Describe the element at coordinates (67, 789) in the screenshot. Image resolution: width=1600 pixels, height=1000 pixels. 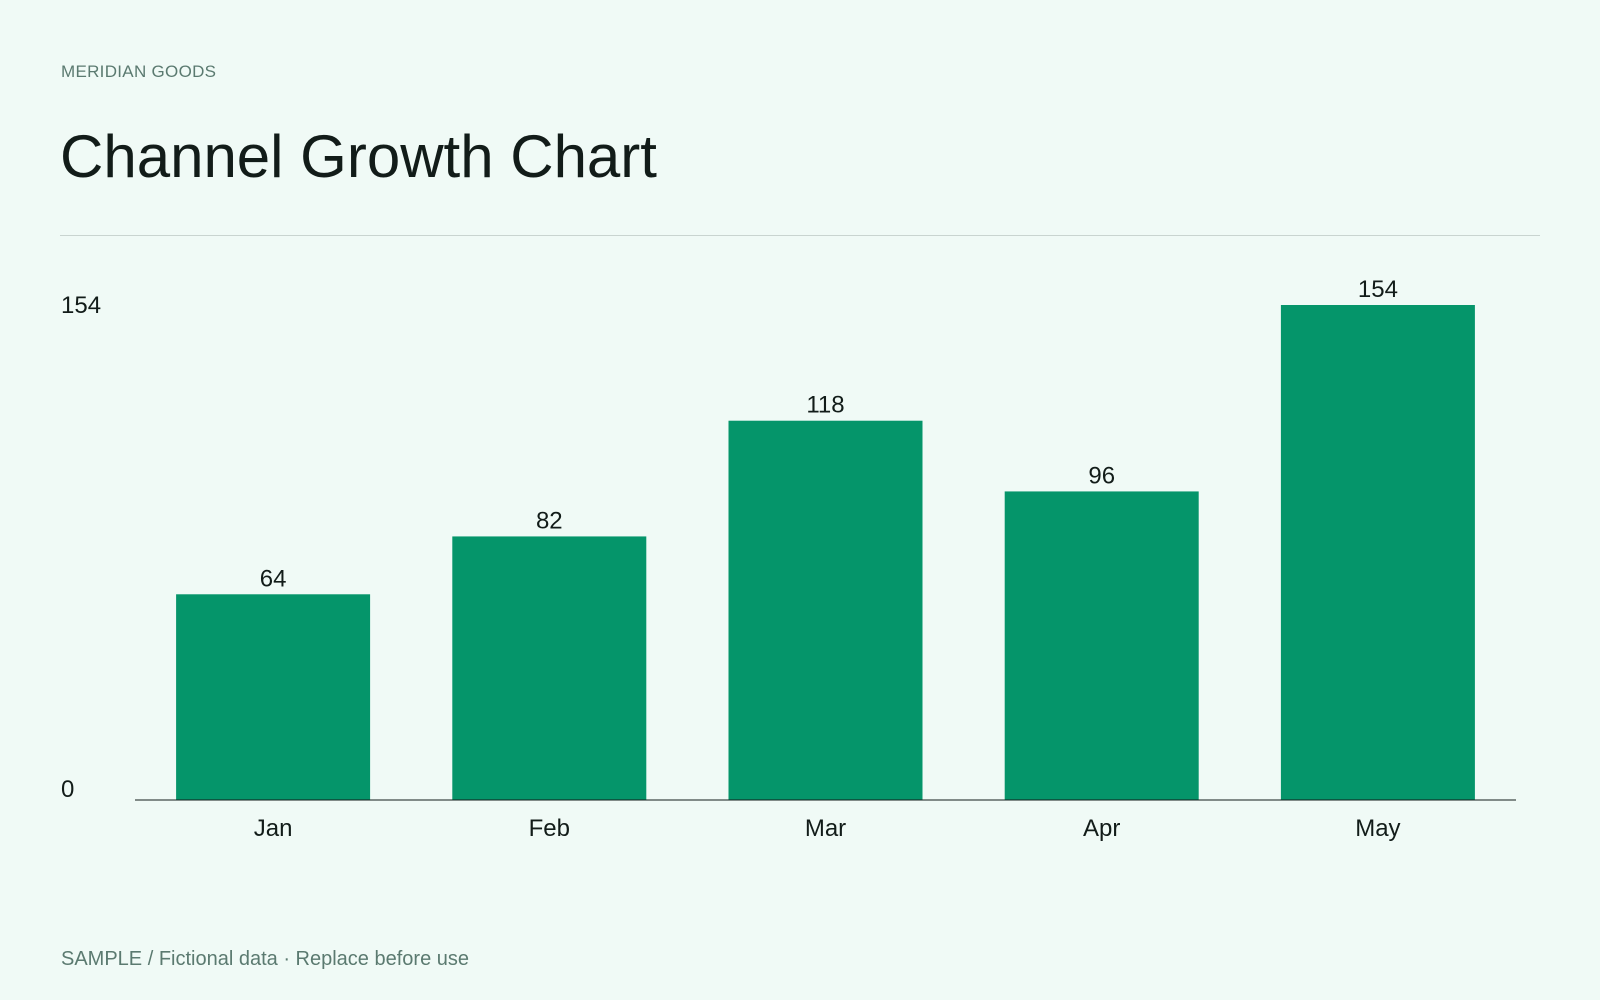
I see `y-tick-label: 0` at that location.